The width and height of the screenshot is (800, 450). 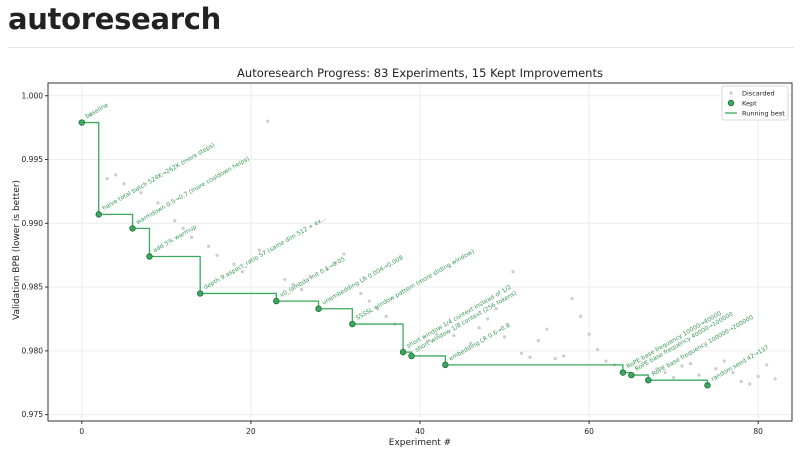 I want to click on legend-box, so click(x=755, y=103).